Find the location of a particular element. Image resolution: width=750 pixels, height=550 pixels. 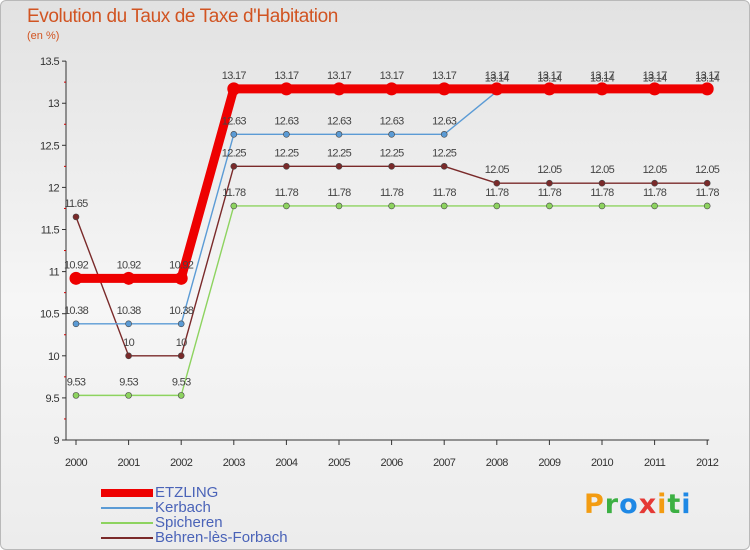

y-tick-label: 9 is located at coordinates (56, 441).